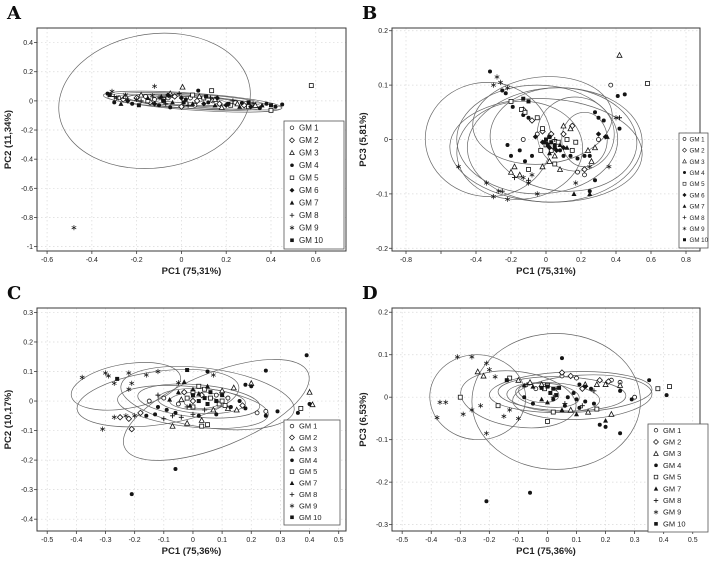 The width and height of the screenshot is (709, 565). I want to click on x-tick-label: 0.6, so click(651, 260).